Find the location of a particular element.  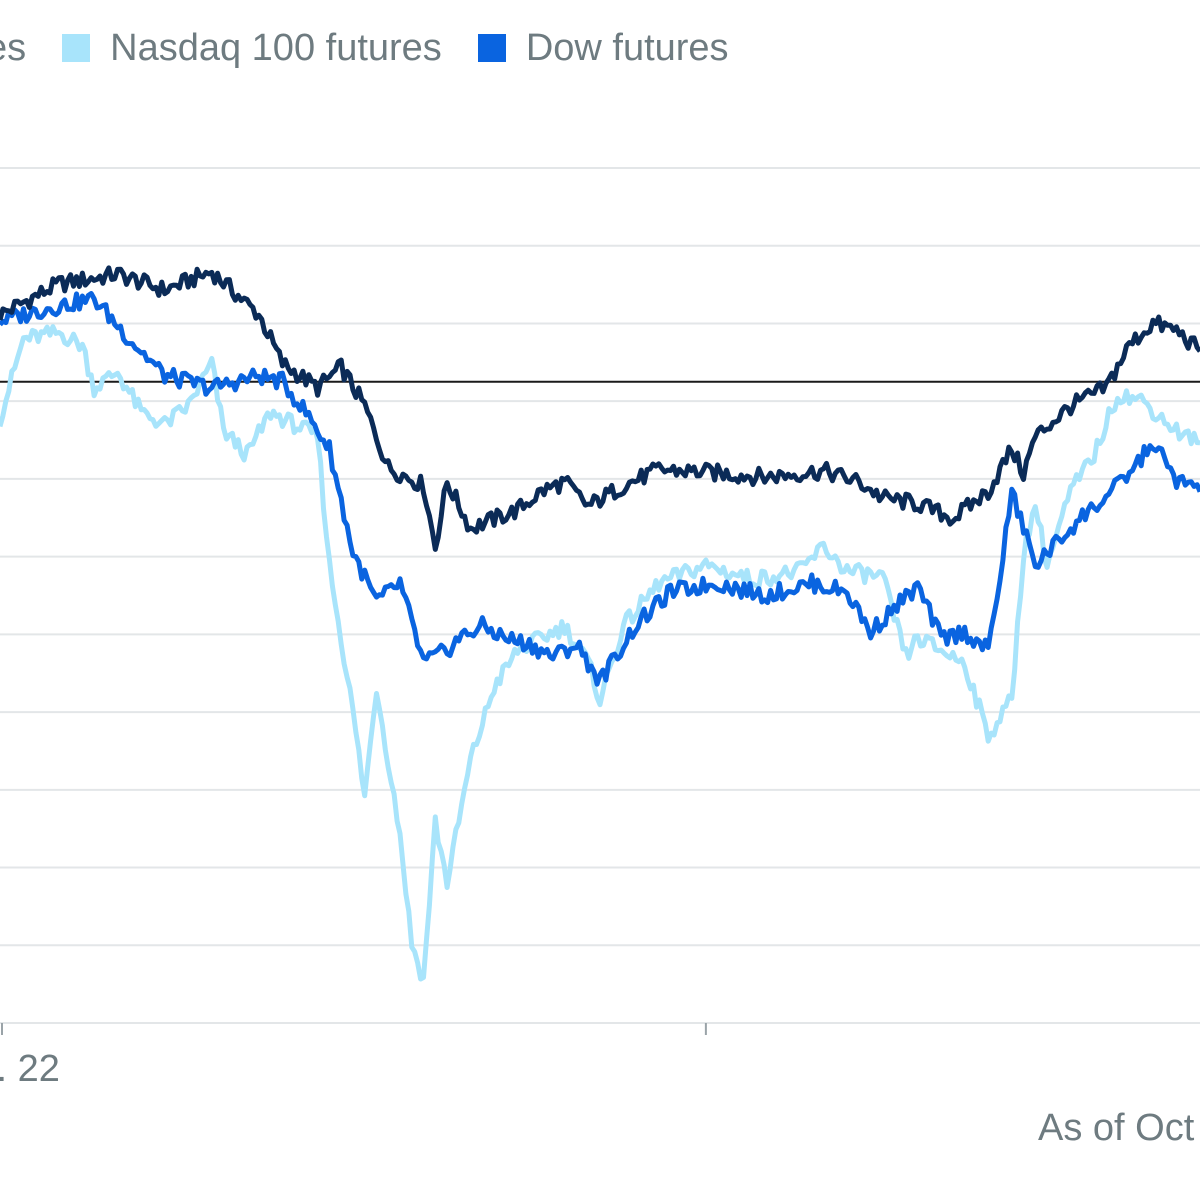

legend-label: Nasdaq 100 futures is located at coordinates (276, 47).